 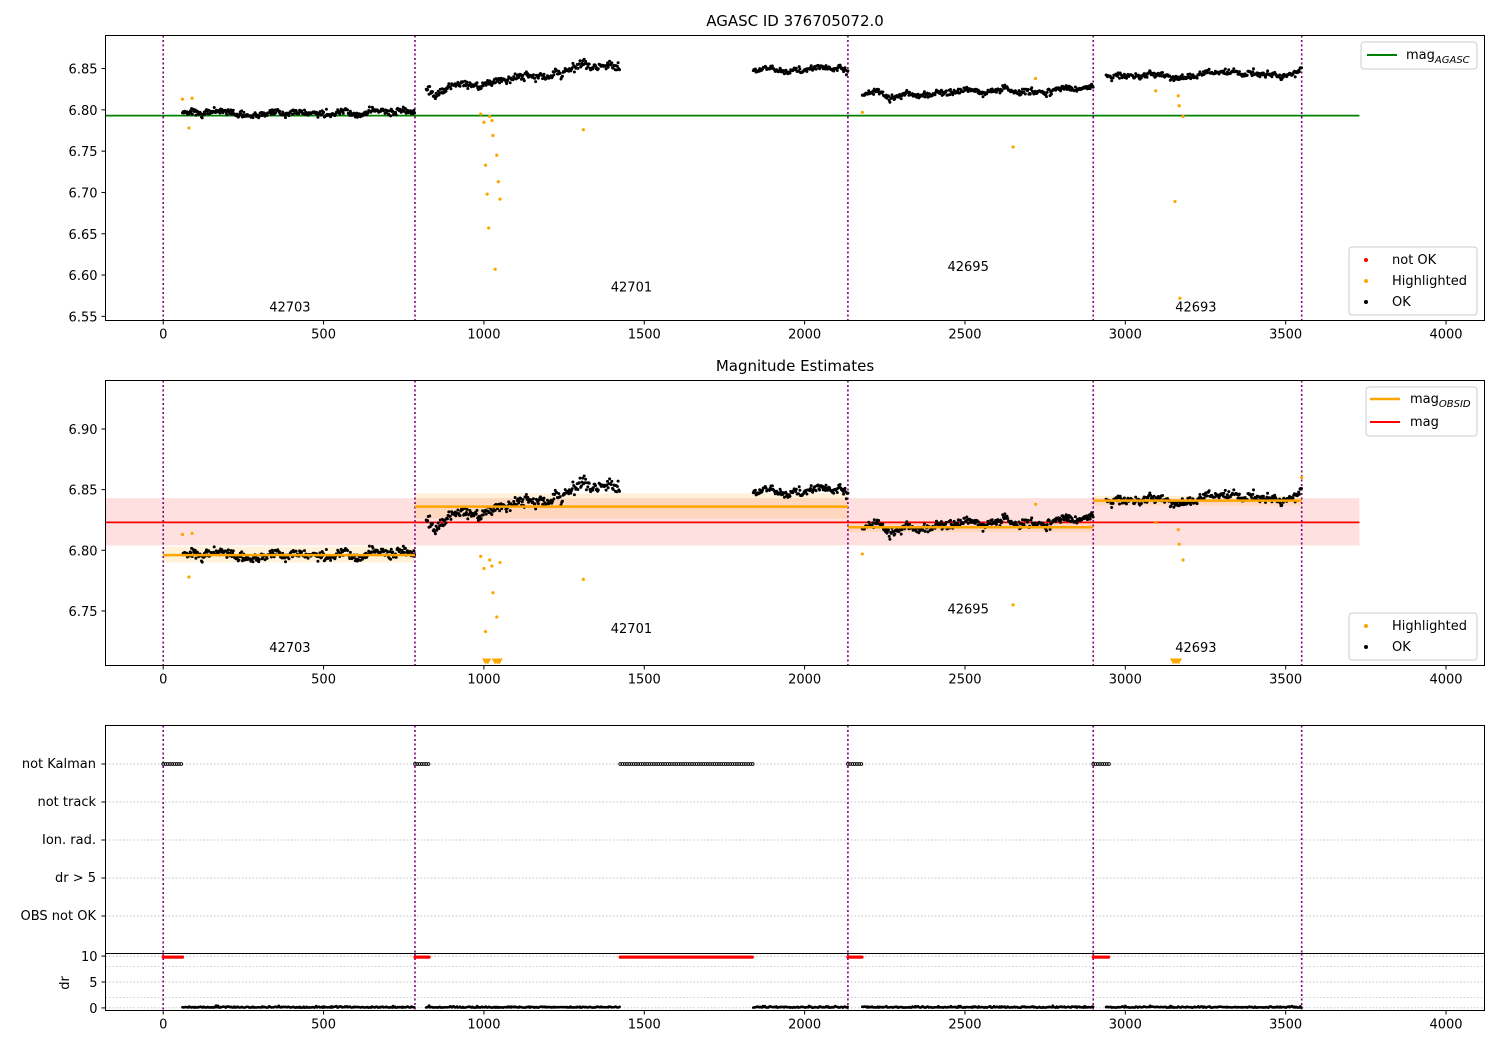 What do you see at coordinates (1285, 335) in the screenshot?
I see `x-tick-label: 3500` at bounding box center [1285, 335].